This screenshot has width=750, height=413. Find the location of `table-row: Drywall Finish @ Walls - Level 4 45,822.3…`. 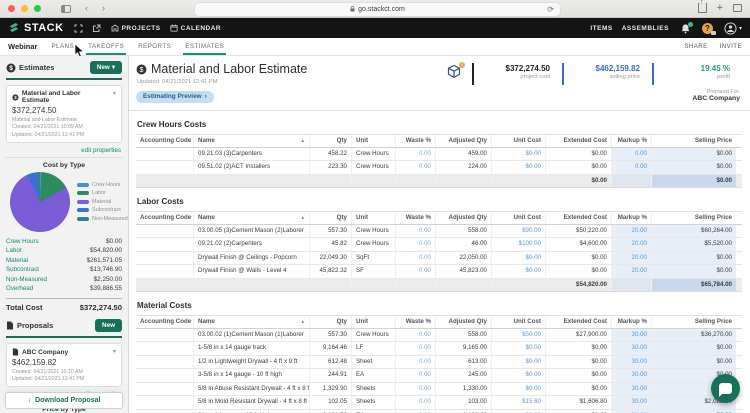

table-row: Drywall Finish @ Walls - Level 4 45,822.3… is located at coordinates (439, 272).